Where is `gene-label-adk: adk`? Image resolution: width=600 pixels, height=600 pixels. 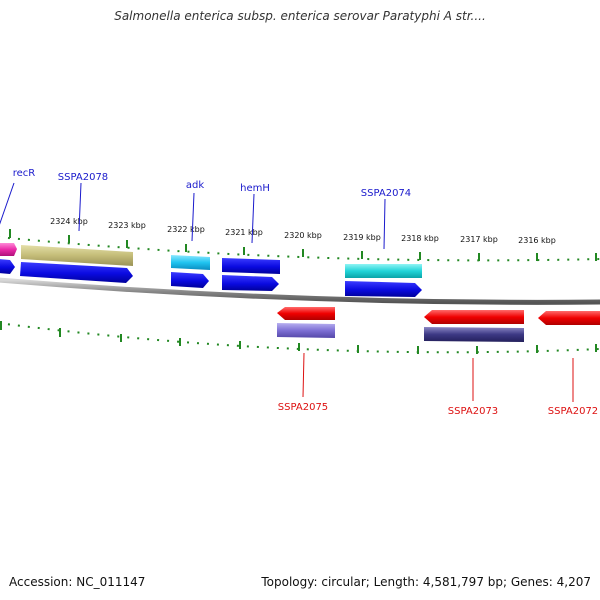
gene-label-adk: adk is located at coordinates (195, 185).